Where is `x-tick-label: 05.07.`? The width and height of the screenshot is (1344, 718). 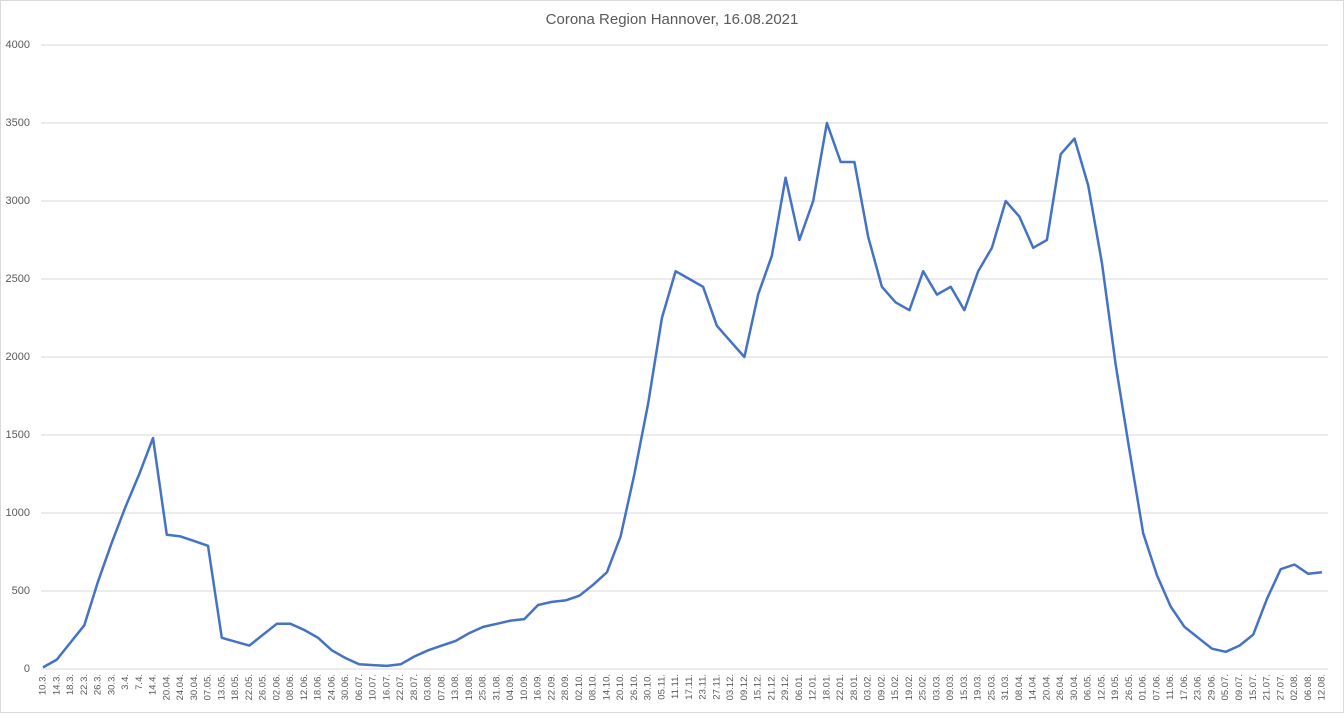 x-tick-label: 05.07. is located at coordinates (1225, 687).